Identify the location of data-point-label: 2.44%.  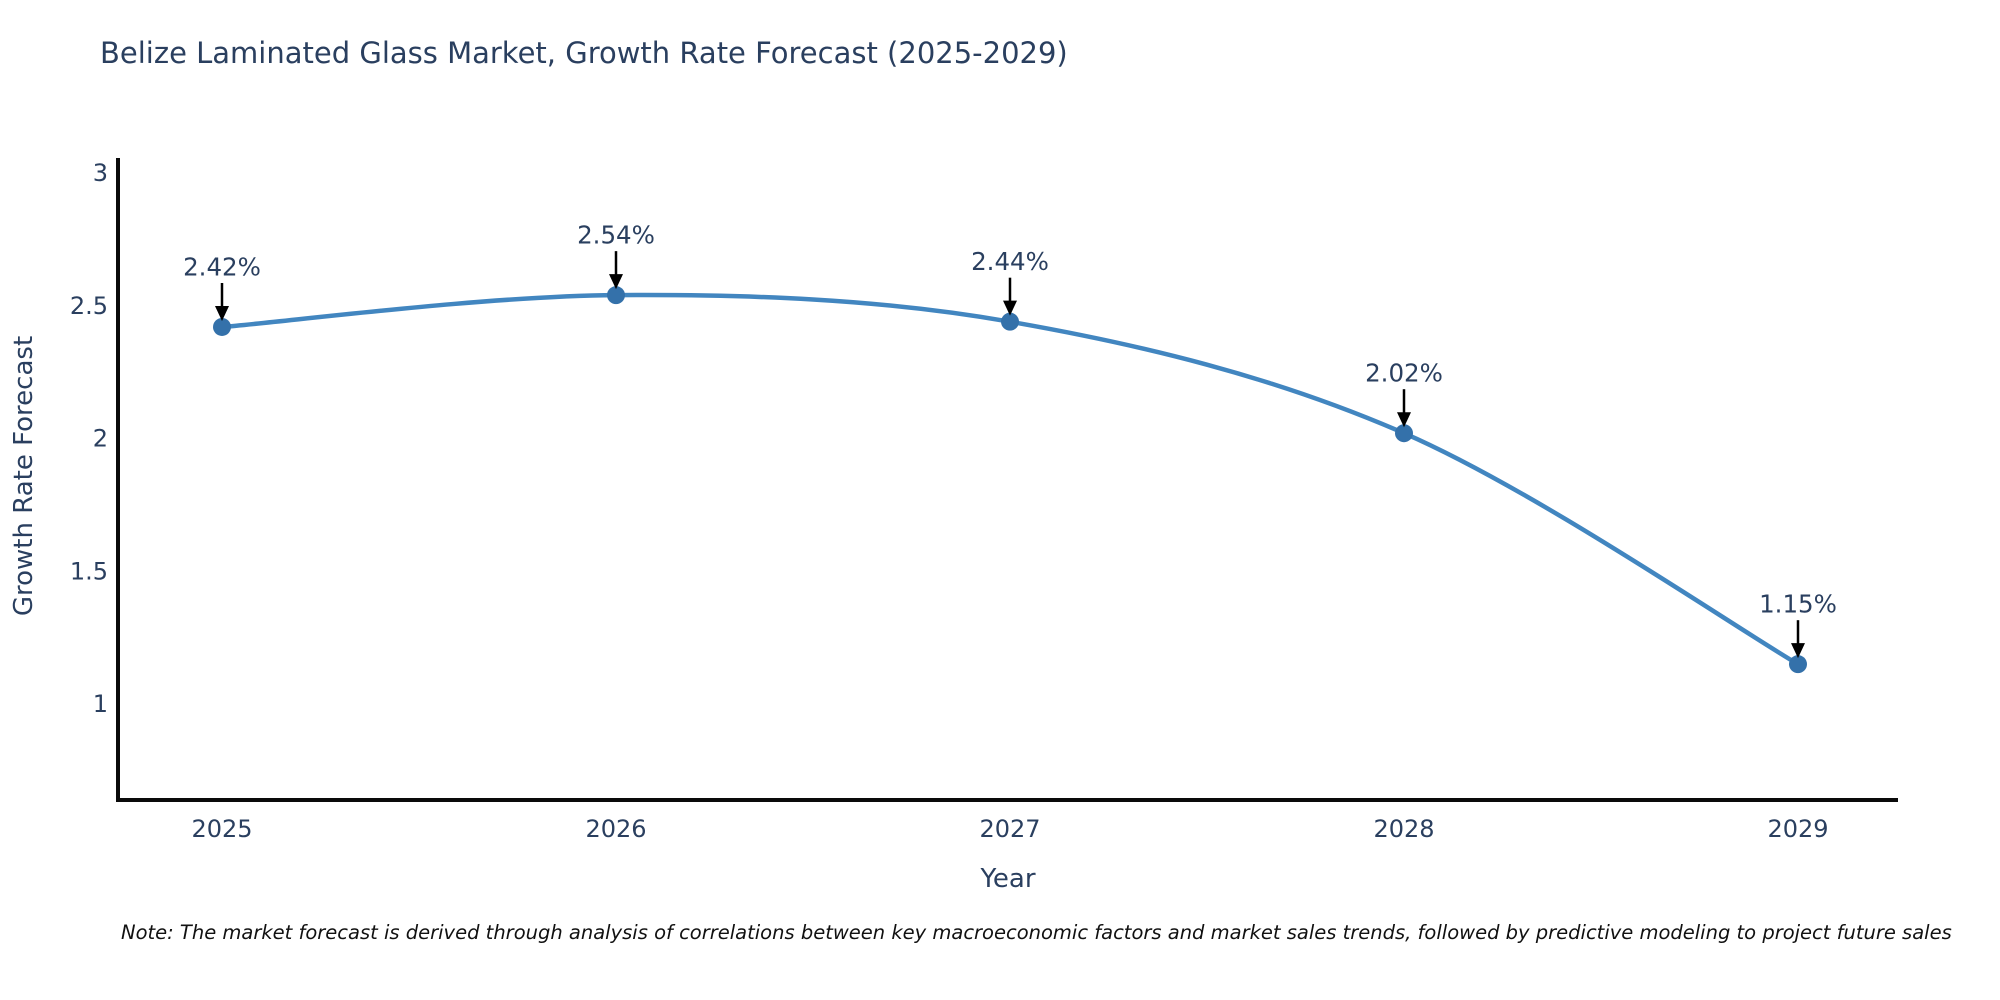
(1010, 261).